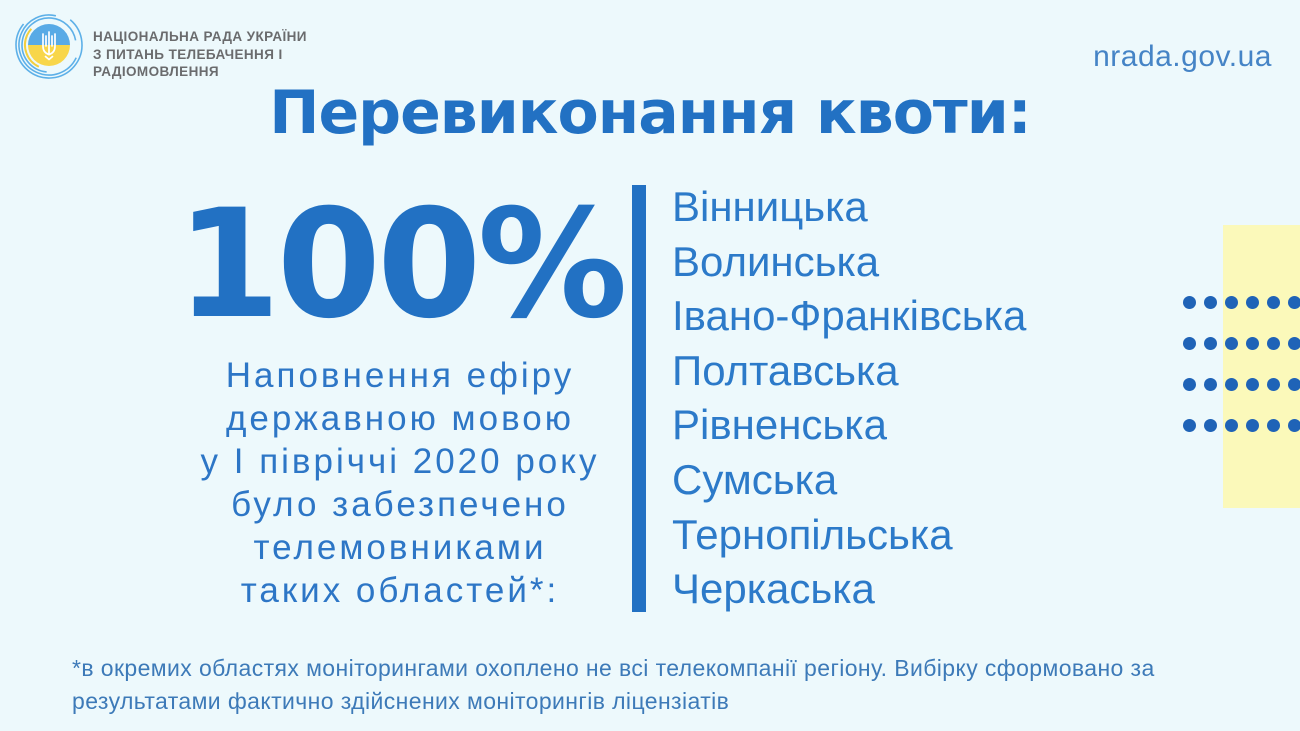 This screenshot has height=731, width=1300. What do you see at coordinates (849, 316) in the screenshot?
I see `region-item: Івано-Франківська` at bounding box center [849, 316].